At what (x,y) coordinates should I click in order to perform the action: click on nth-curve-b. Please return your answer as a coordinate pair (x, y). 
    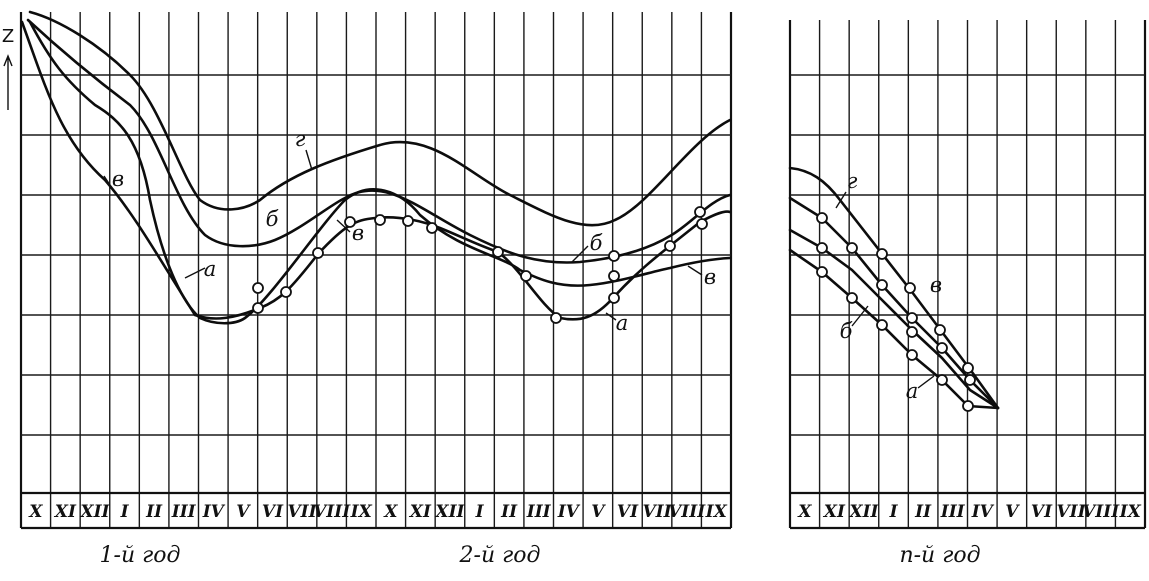
    Looking at the image, I should click on (894, 319).